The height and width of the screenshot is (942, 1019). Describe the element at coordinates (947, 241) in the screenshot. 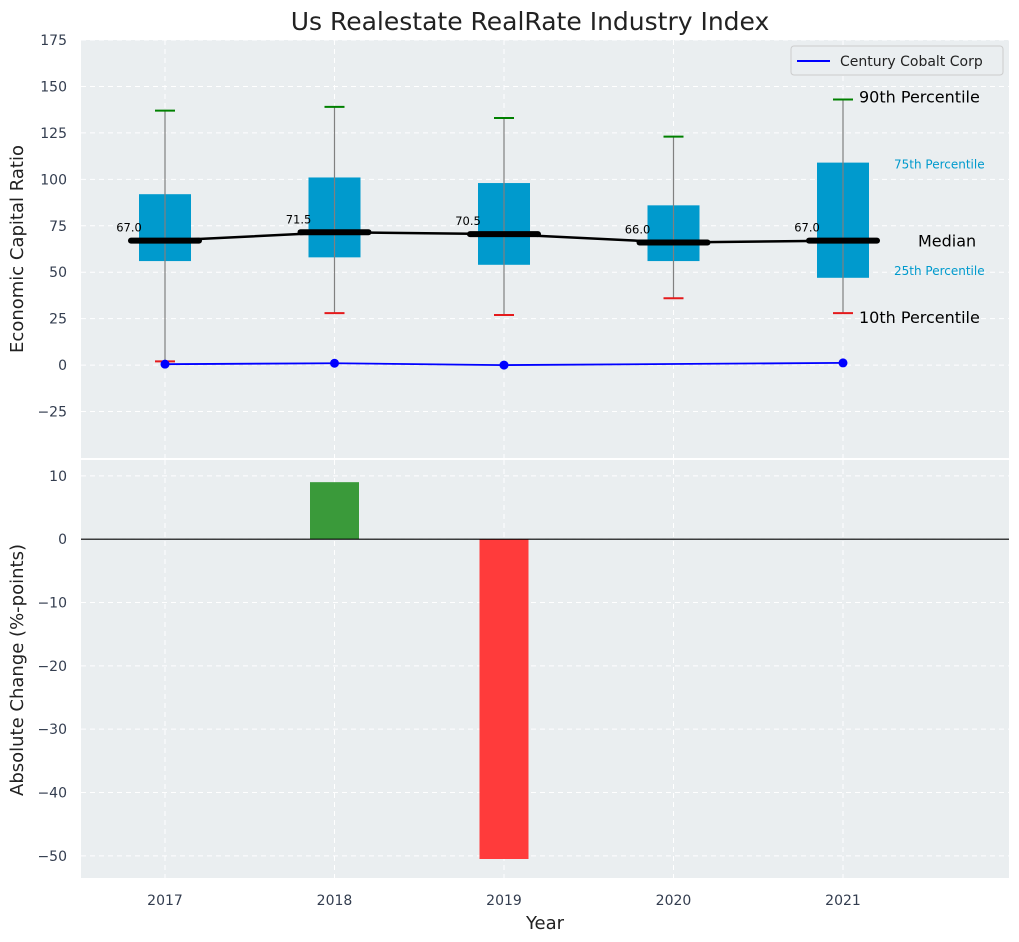

I see `annotation-median: Median` at that location.